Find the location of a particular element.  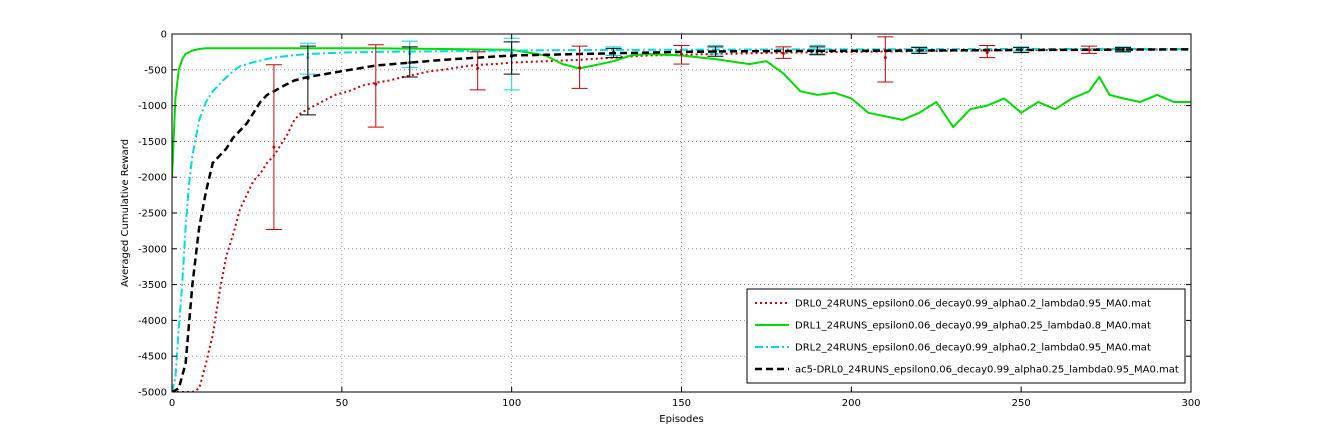

x-tick-label: 50 is located at coordinates (341, 403).